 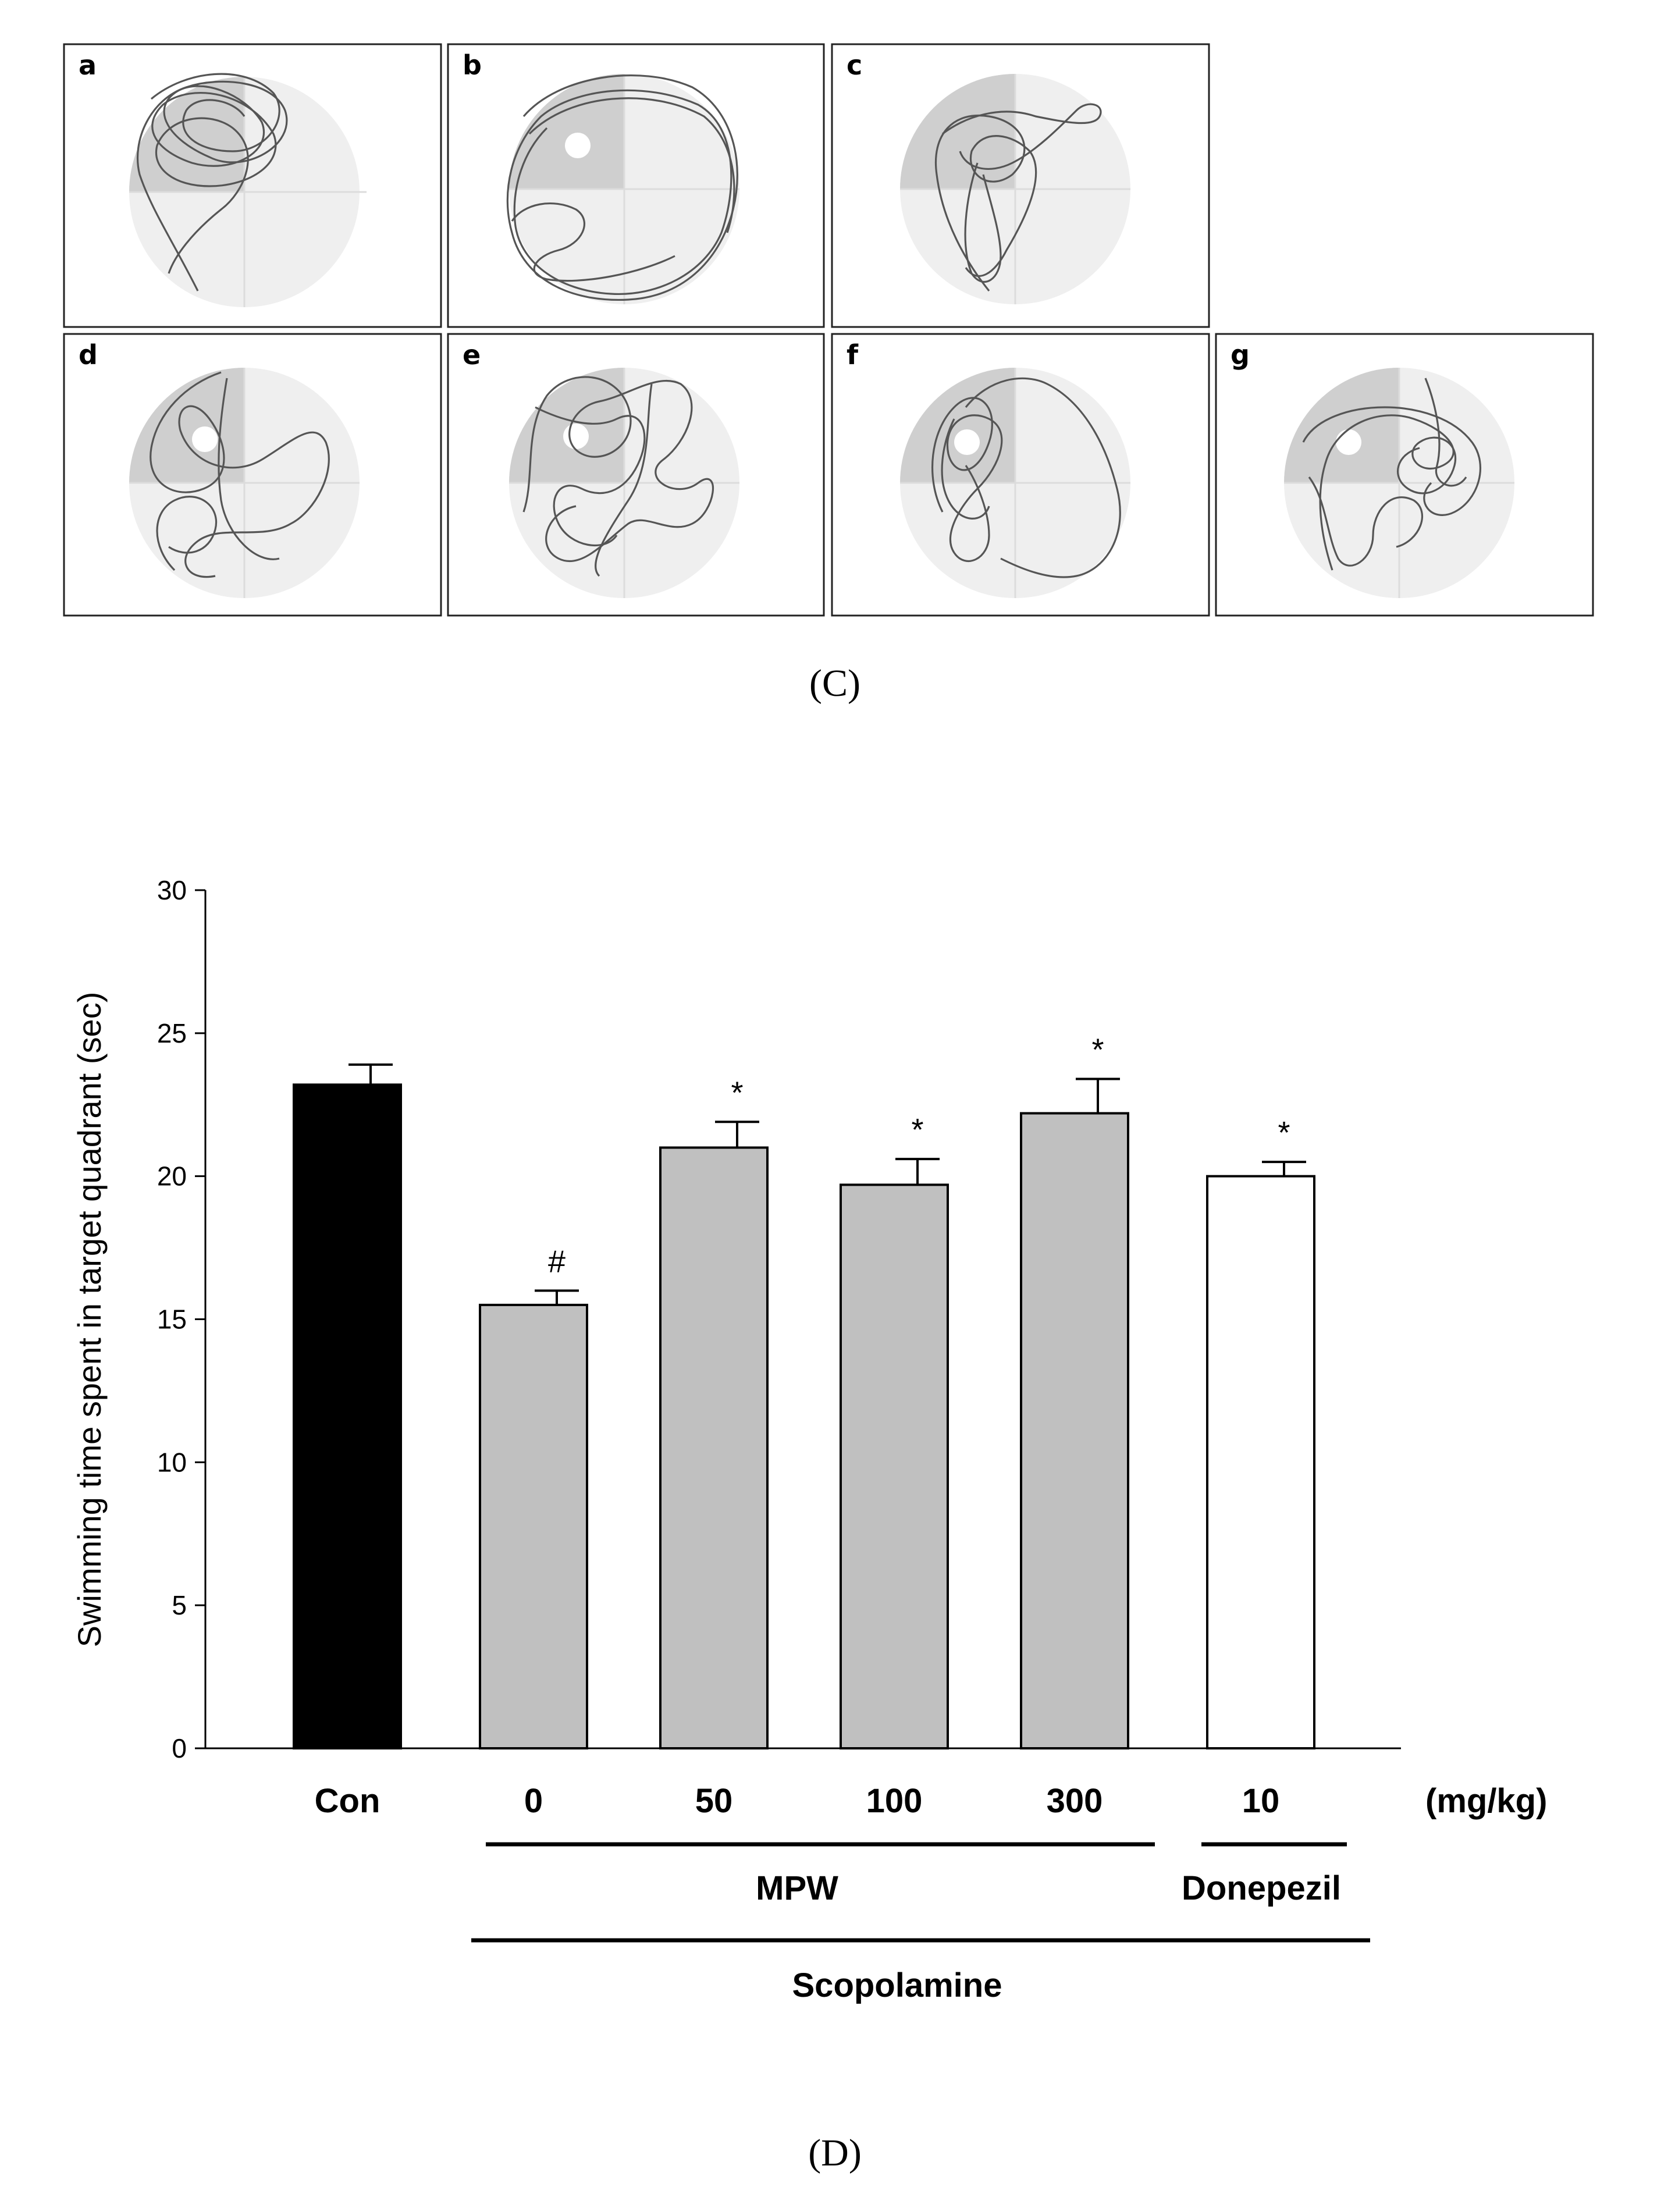 I want to click on y-tick-label: 15, so click(x=172, y=1319).